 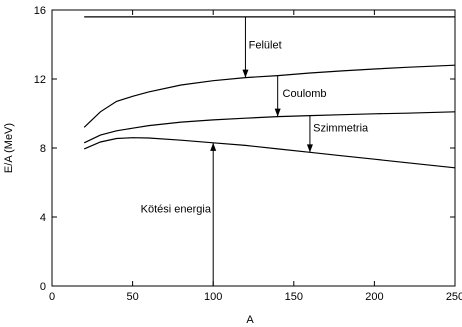 I want to click on y-tick-label: 0, so click(x=43, y=287).